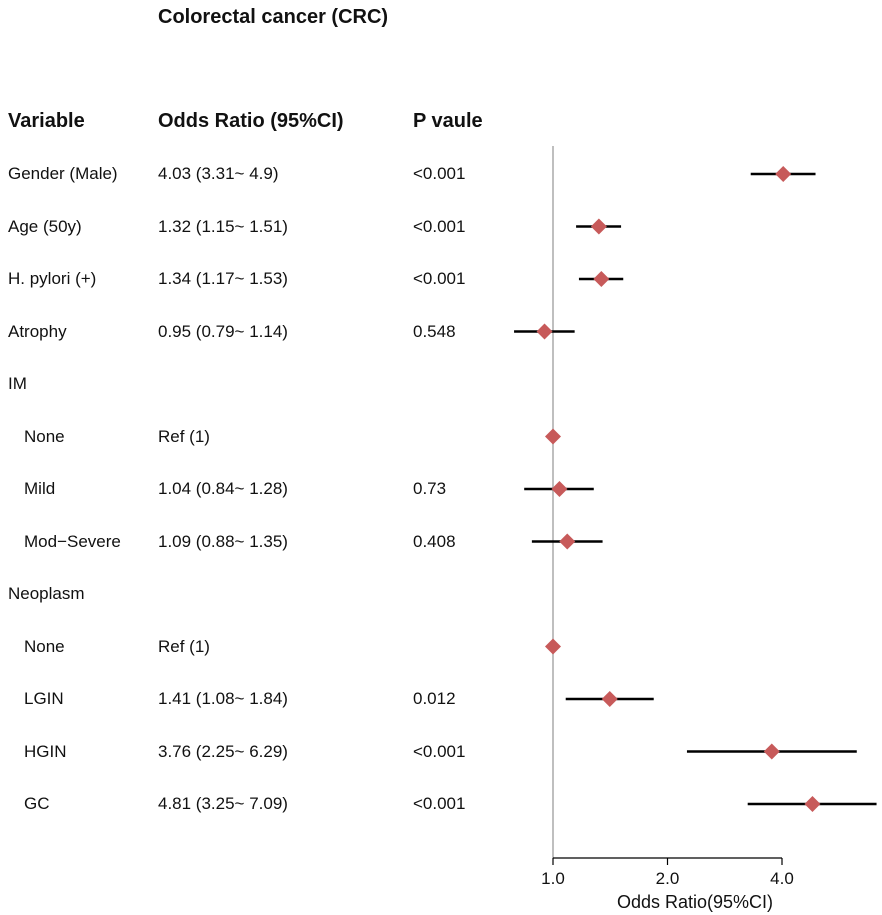 Image resolution: width=882 pixels, height=915 pixels. What do you see at coordinates (223, 278) in the screenshot?
I see `row-odds-ratio: 1.34 (1.17~ 1.53)` at bounding box center [223, 278].